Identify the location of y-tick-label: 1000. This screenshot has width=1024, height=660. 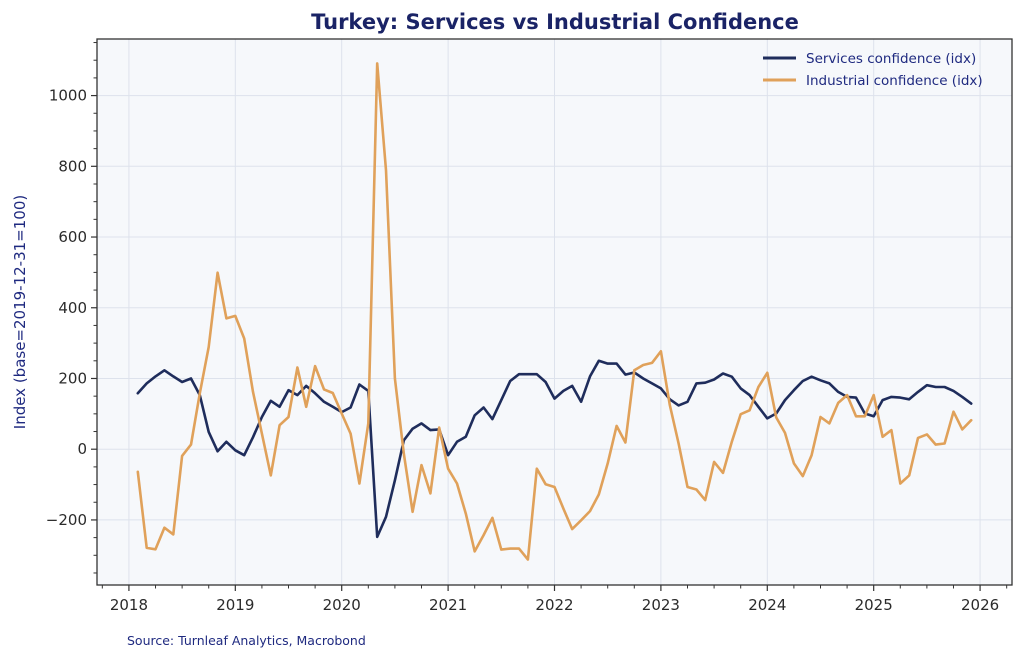
(68, 96).